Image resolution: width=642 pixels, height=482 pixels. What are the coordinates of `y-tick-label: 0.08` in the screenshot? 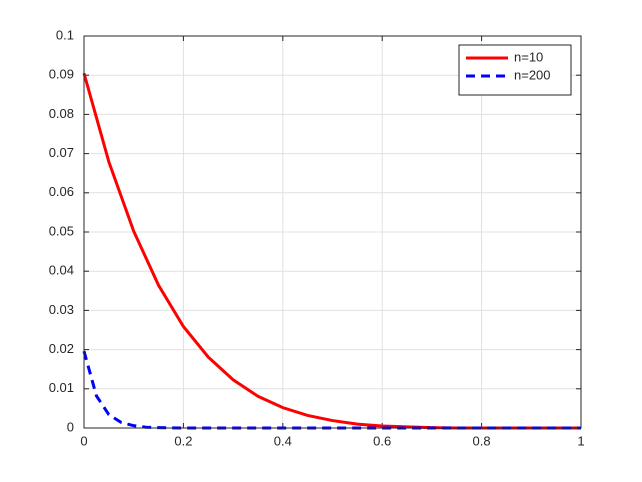 It's located at (61, 113).